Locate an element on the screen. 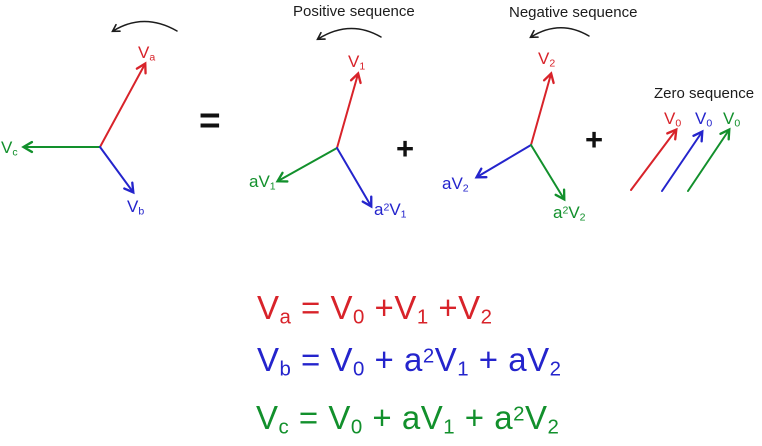 The height and width of the screenshot is (446, 762). negative-sequence-title: Negative sequence is located at coordinates (573, 12).